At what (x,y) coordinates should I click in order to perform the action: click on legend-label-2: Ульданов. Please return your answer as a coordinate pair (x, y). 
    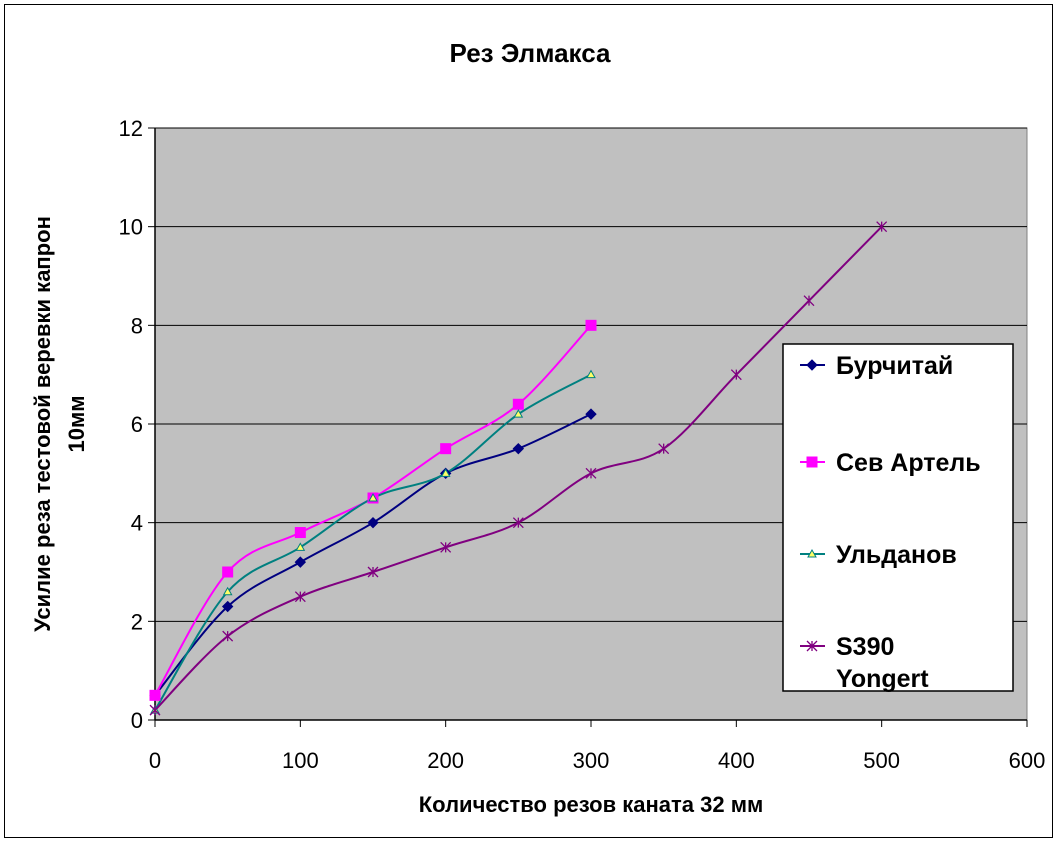
    Looking at the image, I should click on (896, 555).